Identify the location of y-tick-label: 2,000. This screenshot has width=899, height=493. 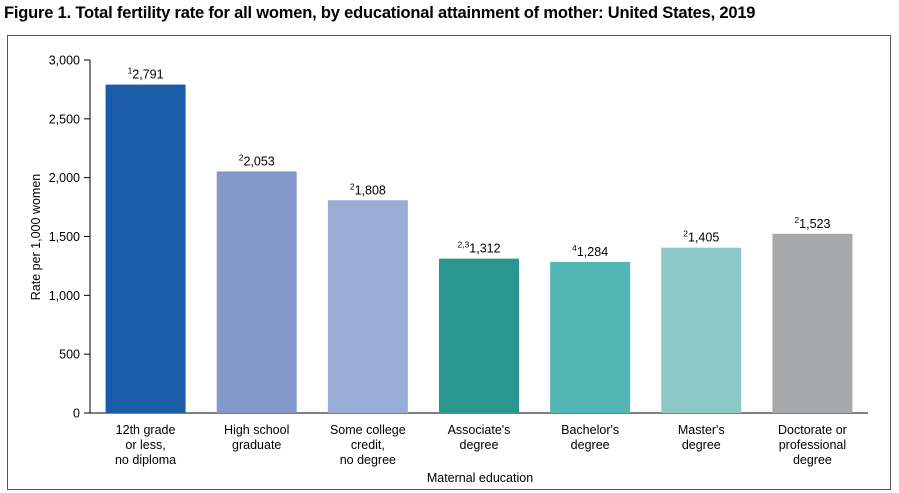
(64, 178).